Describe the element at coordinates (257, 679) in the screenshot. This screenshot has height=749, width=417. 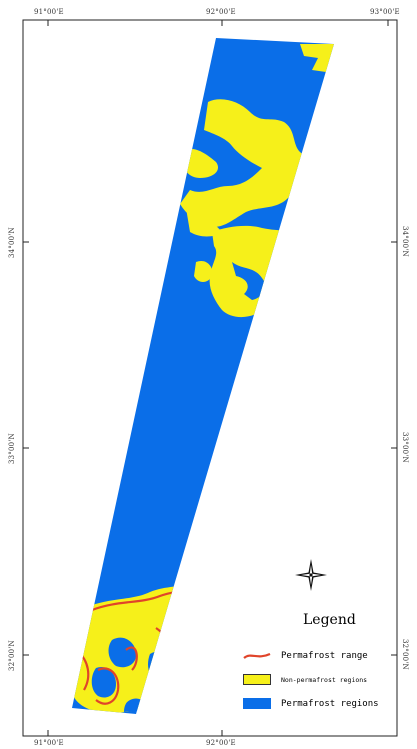
I see `non-permafrost-swatch` at that location.